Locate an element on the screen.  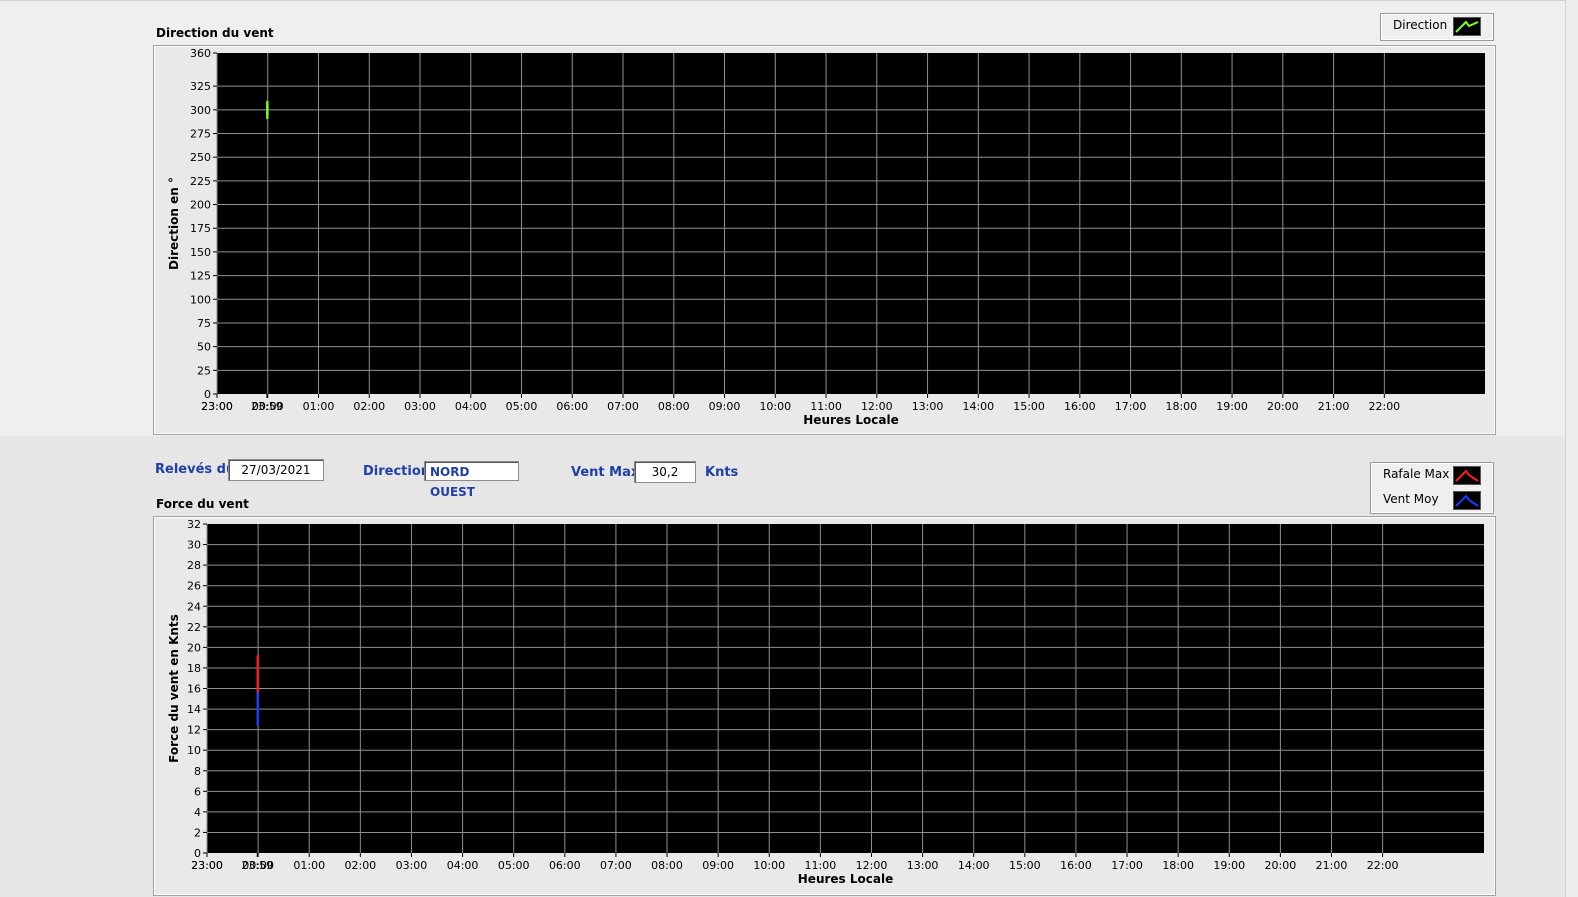
y-tick-label: 4 is located at coordinates (197, 812).